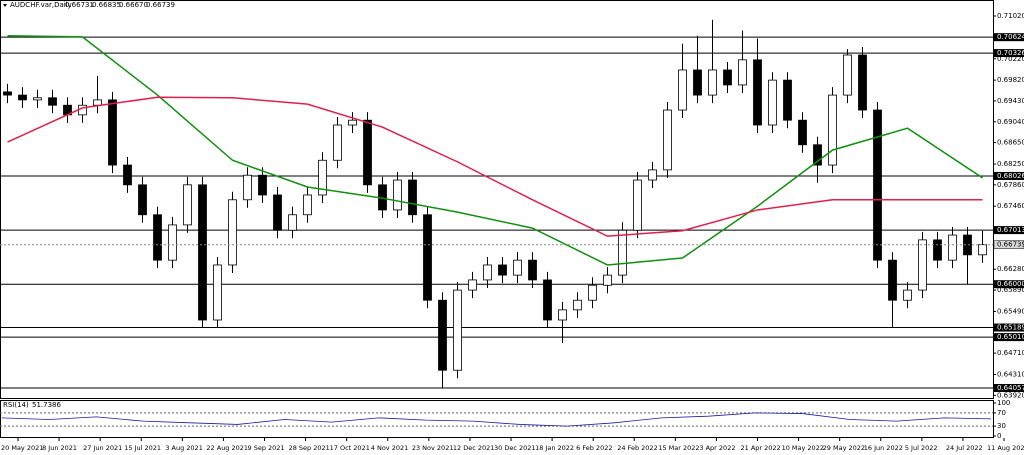 This screenshot has height=455, width=1024. I want to click on rsi-tick-label: 0, so click(999, 436).